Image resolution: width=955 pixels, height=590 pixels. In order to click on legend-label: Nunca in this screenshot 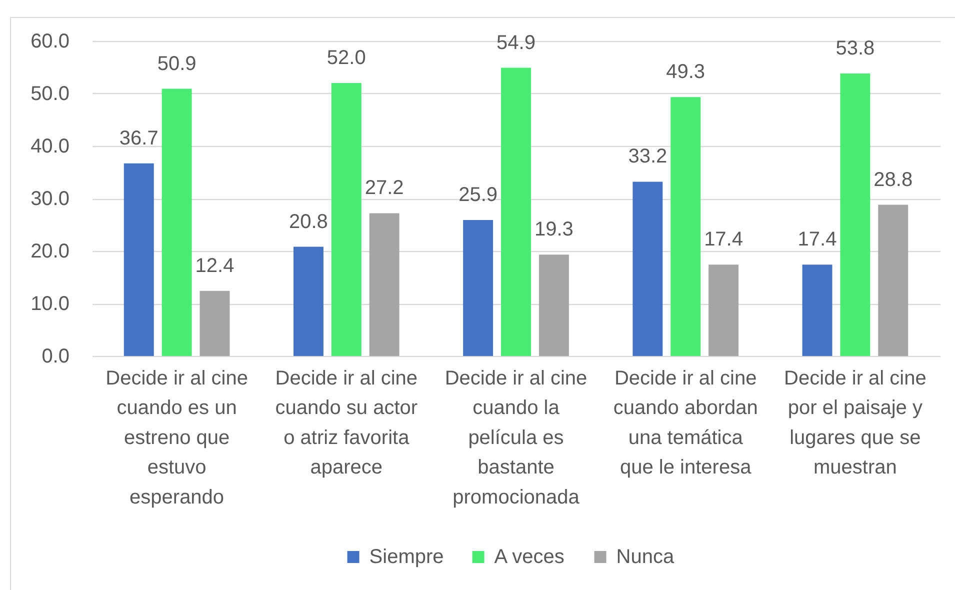, I will do `click(645, 557)`.